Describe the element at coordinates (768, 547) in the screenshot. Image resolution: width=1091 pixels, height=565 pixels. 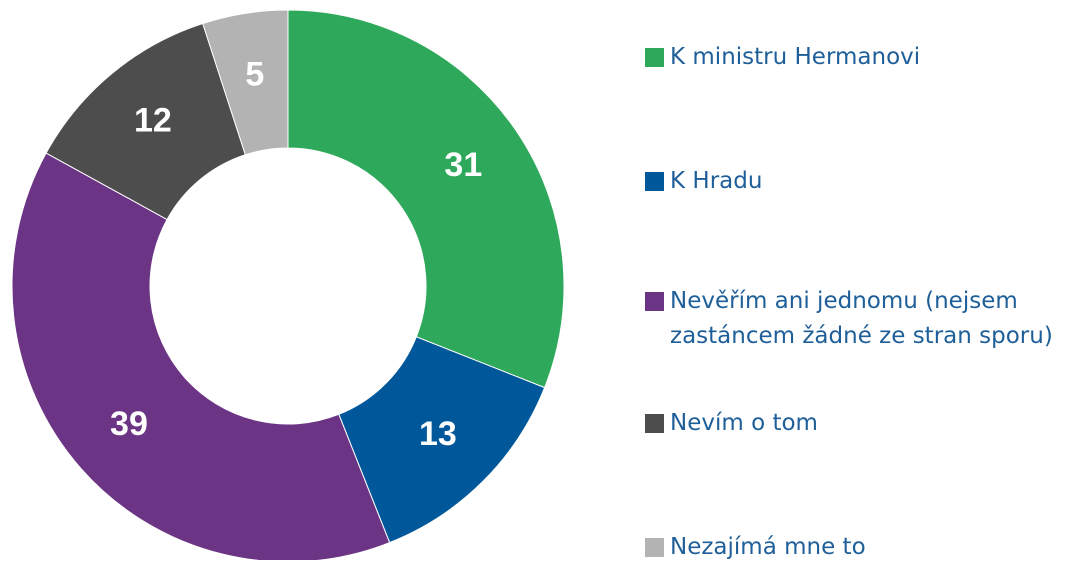
I see `legend-label: Nezajímá mne to` at that location.